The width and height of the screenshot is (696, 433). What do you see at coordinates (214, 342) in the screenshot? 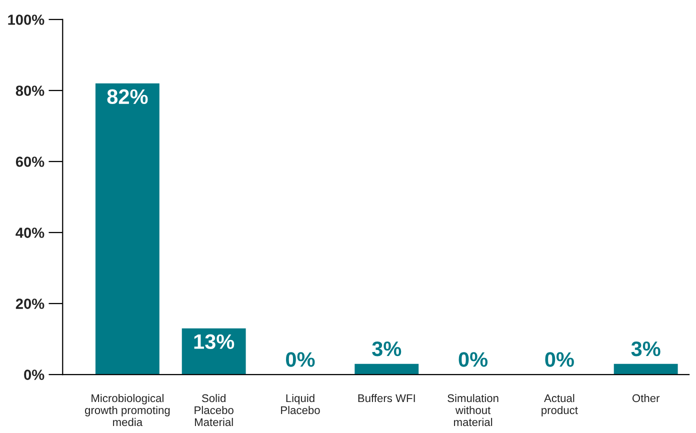
I see `data-label: 13%` at bounding box center [214, 342].